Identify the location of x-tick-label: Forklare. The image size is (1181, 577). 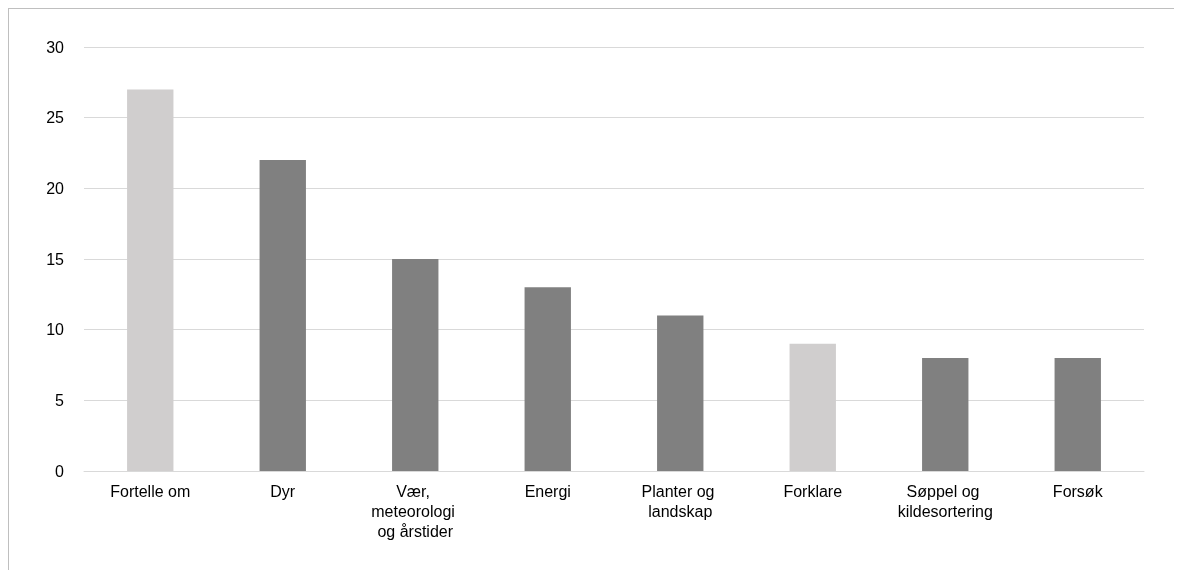
(813, 491).